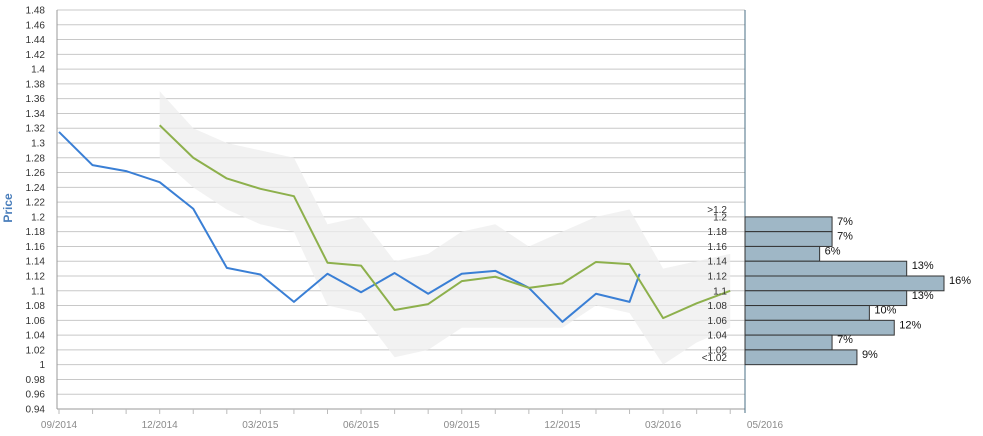 This screenshot has height=436, width=983. I want to click on histogram-bin-label: 1.18, so click(718, 232).